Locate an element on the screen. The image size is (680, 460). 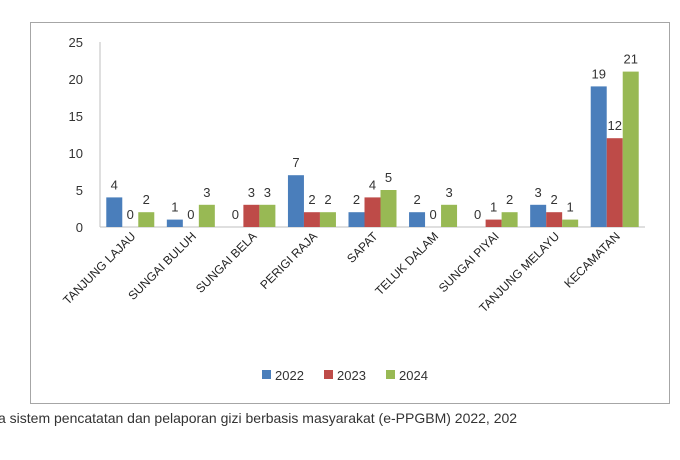
x-tick-label: PERIGI RAJA is located at coordinates (288, 260).